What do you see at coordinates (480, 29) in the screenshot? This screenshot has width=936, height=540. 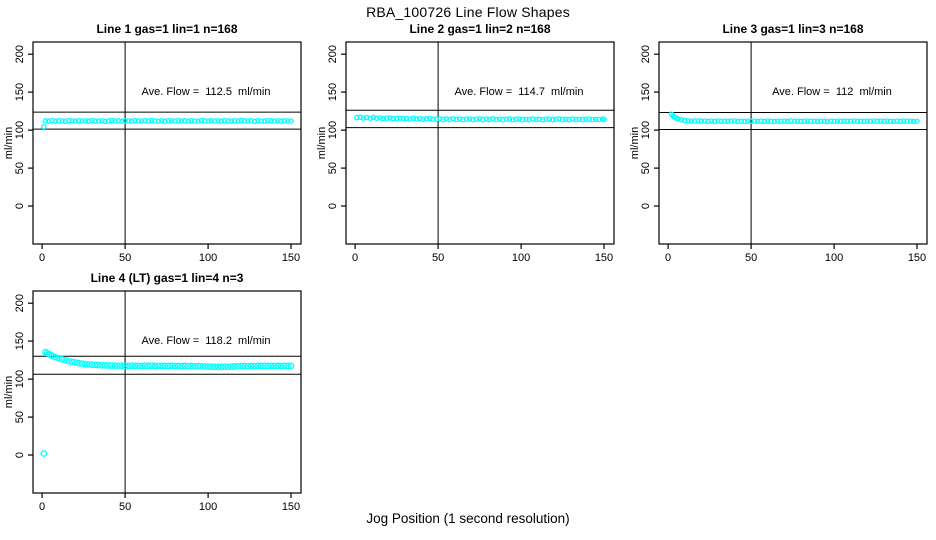 I see `plot-title: Line 2 gas=1 lin=2 n=168` at bounding box center [480, 29].